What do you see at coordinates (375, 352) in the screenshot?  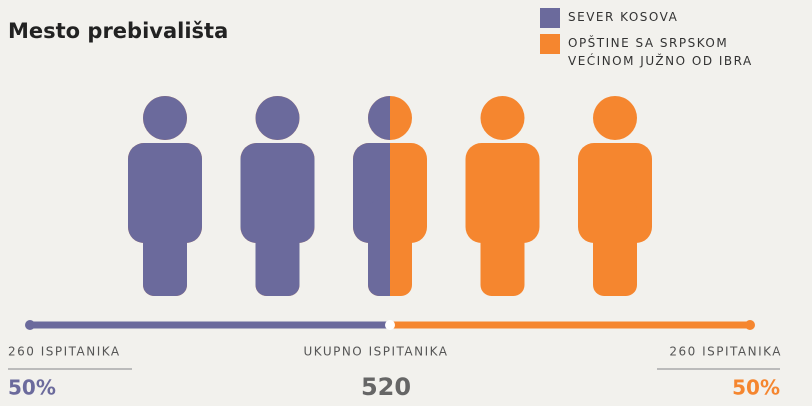 I see `total-label: UKUPNO ISPITANIKA` at bounding box center [375, 352].